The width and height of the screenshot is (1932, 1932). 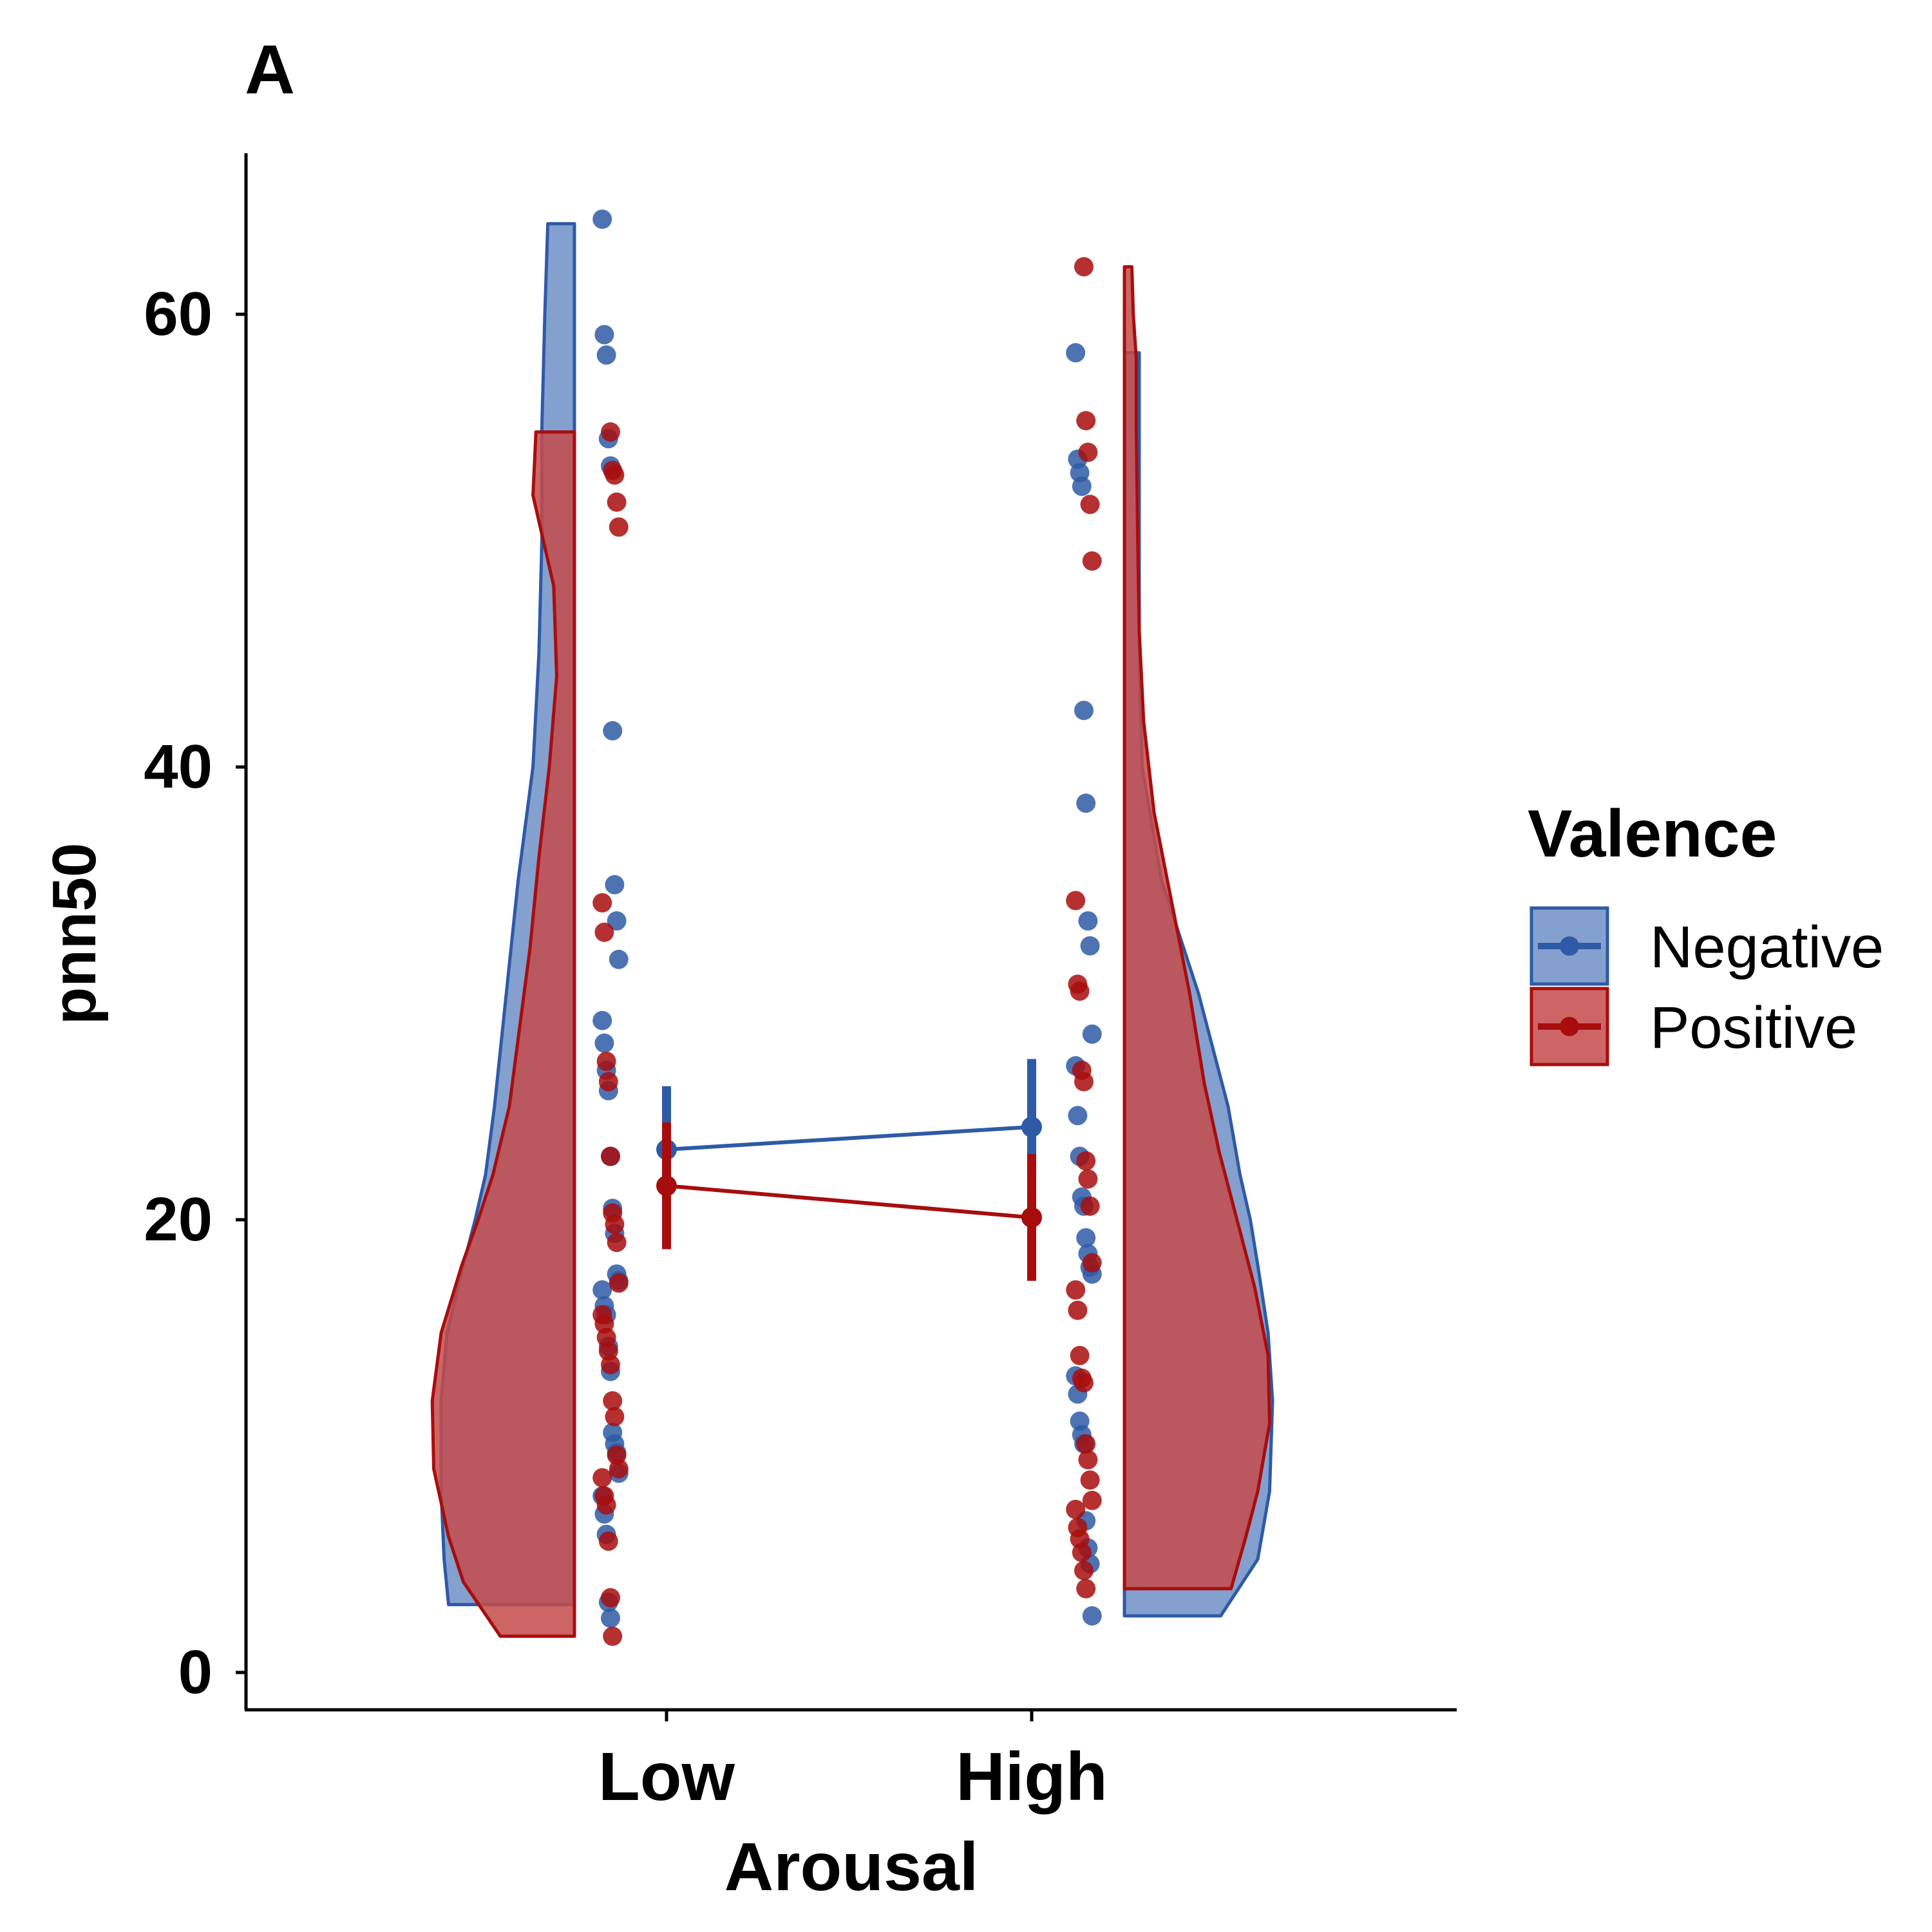 What do you see at coordinates (849, 1138) in the screenshot?
I see `mean-line-negative` at bounding box center [849, 1138].